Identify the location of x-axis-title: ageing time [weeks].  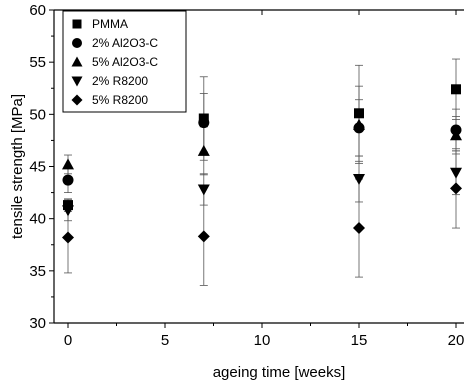
(279, 372).